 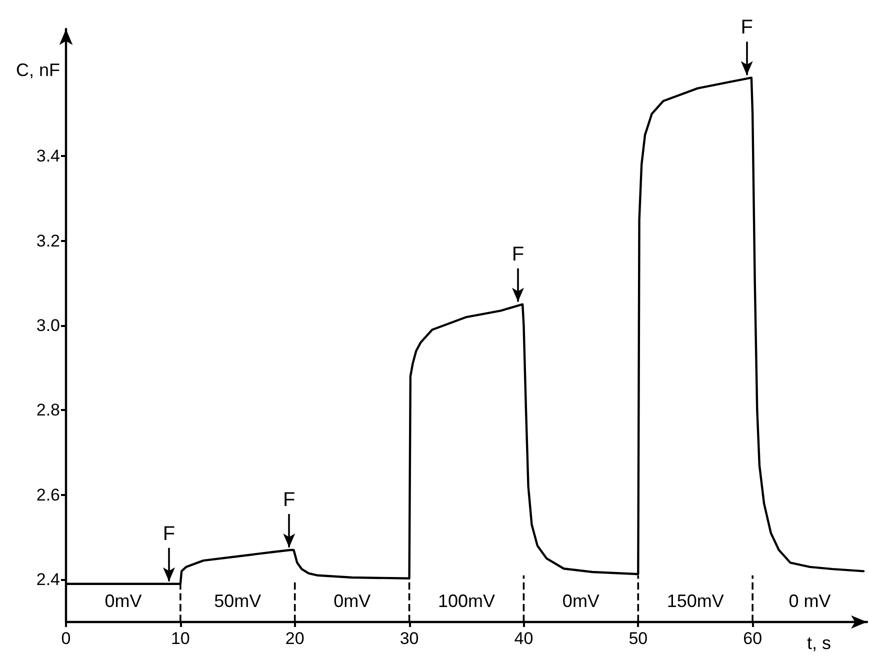 What do you see at coordinates (48, 410) in the screenshot?
I see `y-tick-label: 2.8` at bounding box center [48, 410].